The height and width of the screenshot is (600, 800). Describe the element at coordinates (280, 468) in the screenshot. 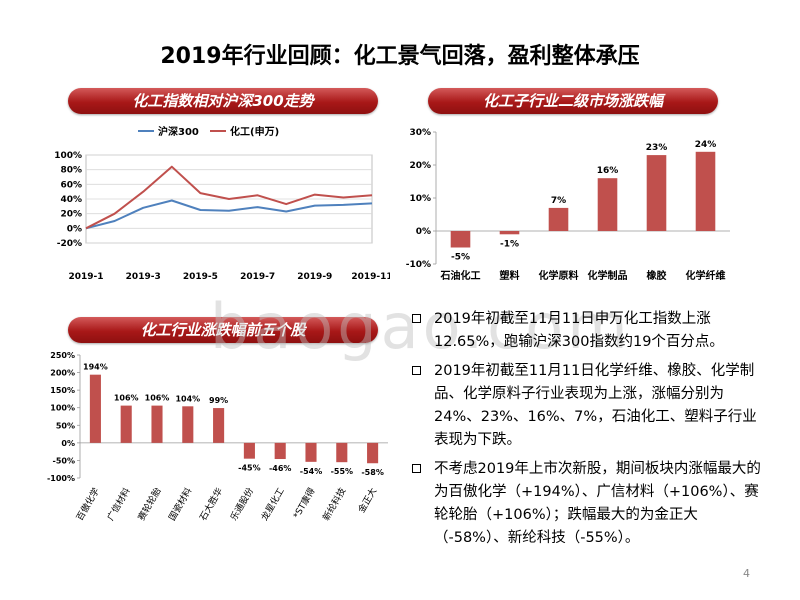

I see `data-label: -46%` at that location.